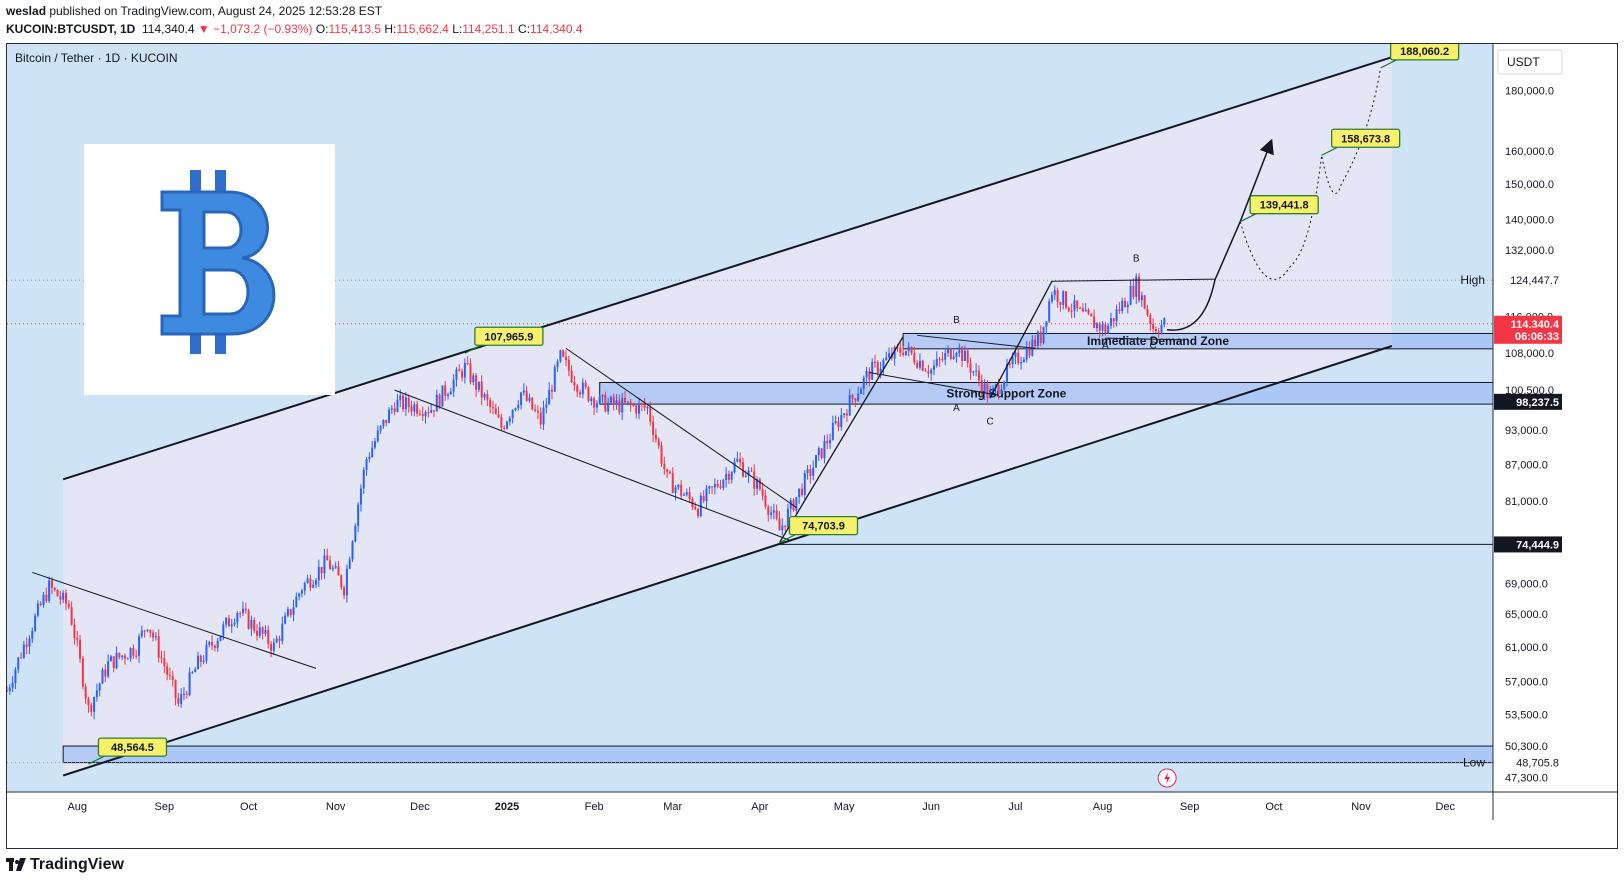 This screenshot has width=1624, height=884. Describe the element at coordinates (759, 807) in the screenshot. I see `x-tick-label: Apr` at that location.